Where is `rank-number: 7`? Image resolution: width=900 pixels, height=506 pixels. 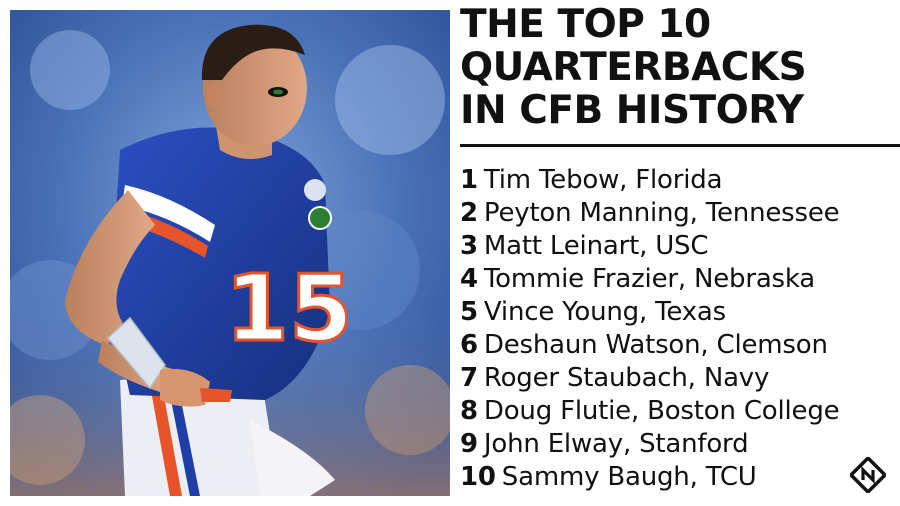 rank-number: 7 is located at coordinates (469, 378).